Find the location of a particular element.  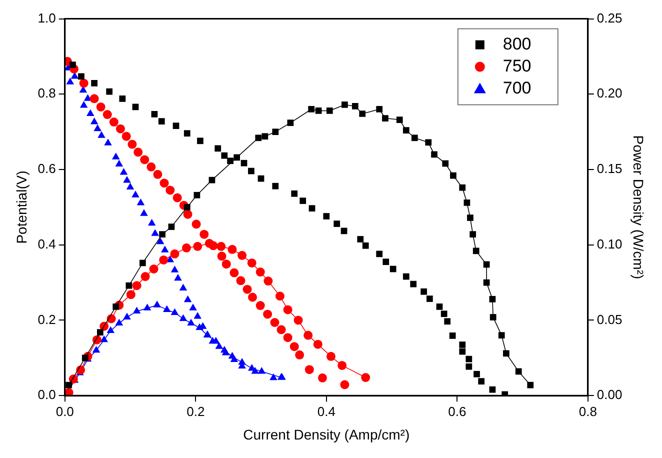

legend-label: 750 is located at coordinates (517, 66).